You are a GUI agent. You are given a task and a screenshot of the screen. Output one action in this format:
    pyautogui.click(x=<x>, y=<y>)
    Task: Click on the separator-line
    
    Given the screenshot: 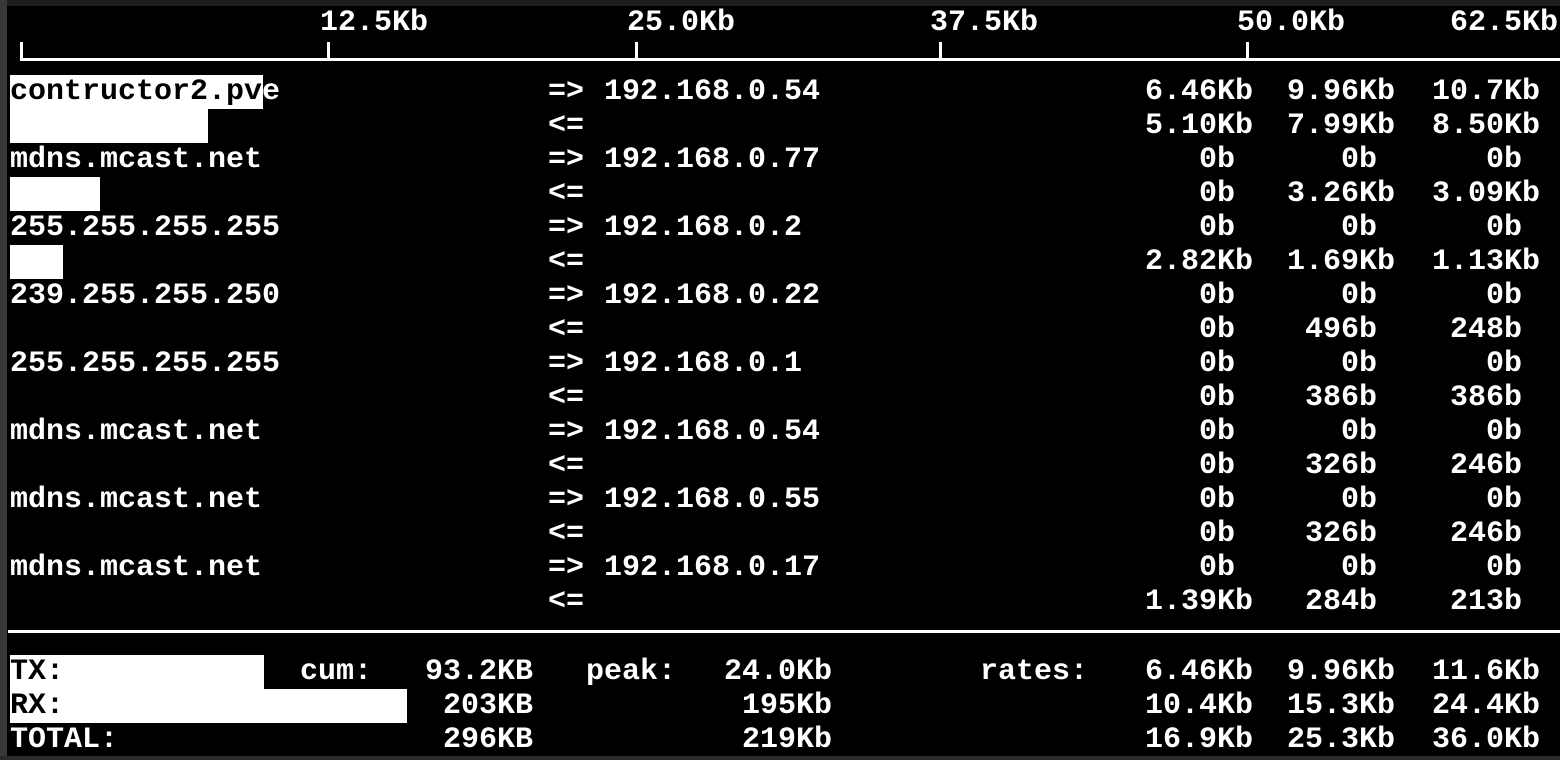 What is the action you would take?
    pyautogui.click(x=784, y=631)
    